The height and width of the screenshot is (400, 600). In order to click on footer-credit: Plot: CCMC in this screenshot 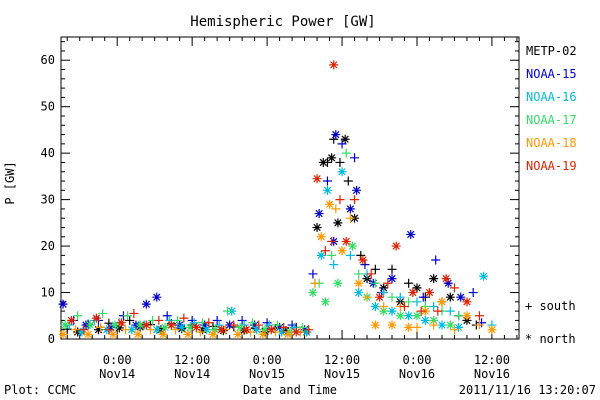, I will do `click(40, 390)`.